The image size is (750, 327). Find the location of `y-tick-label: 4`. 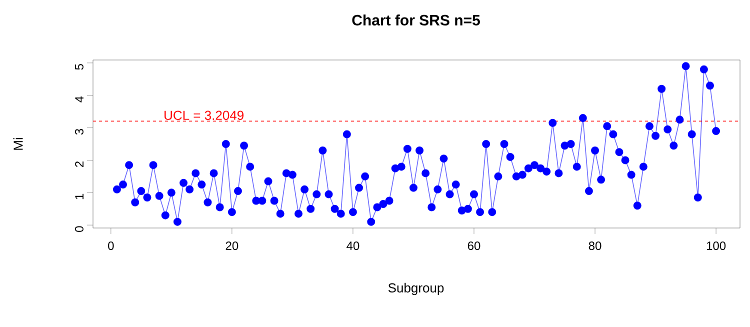

y-tick-label: 4 is located at coordinates (79, 99).